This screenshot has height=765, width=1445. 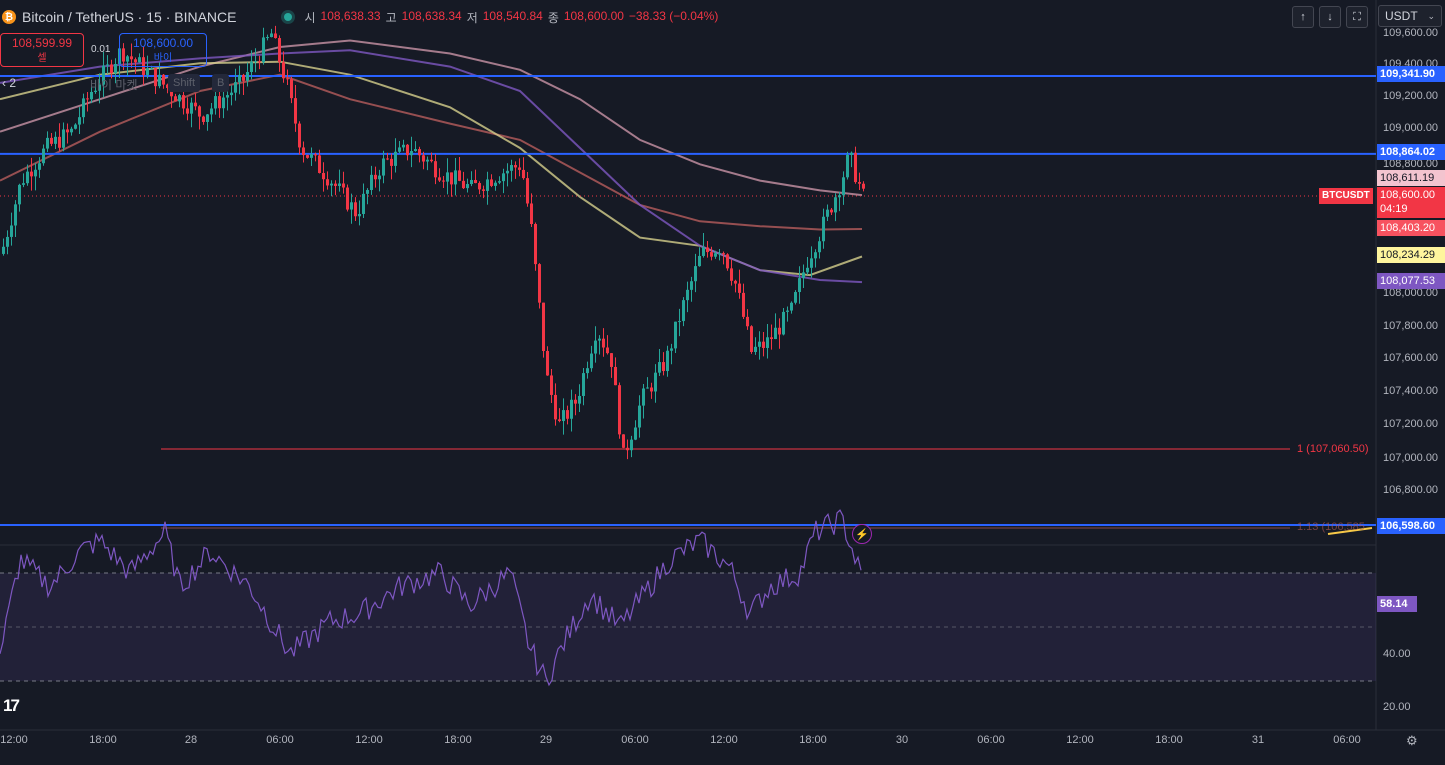 I want to click on sell-button: 108,599.99 셀, so click(x=42, y=50).